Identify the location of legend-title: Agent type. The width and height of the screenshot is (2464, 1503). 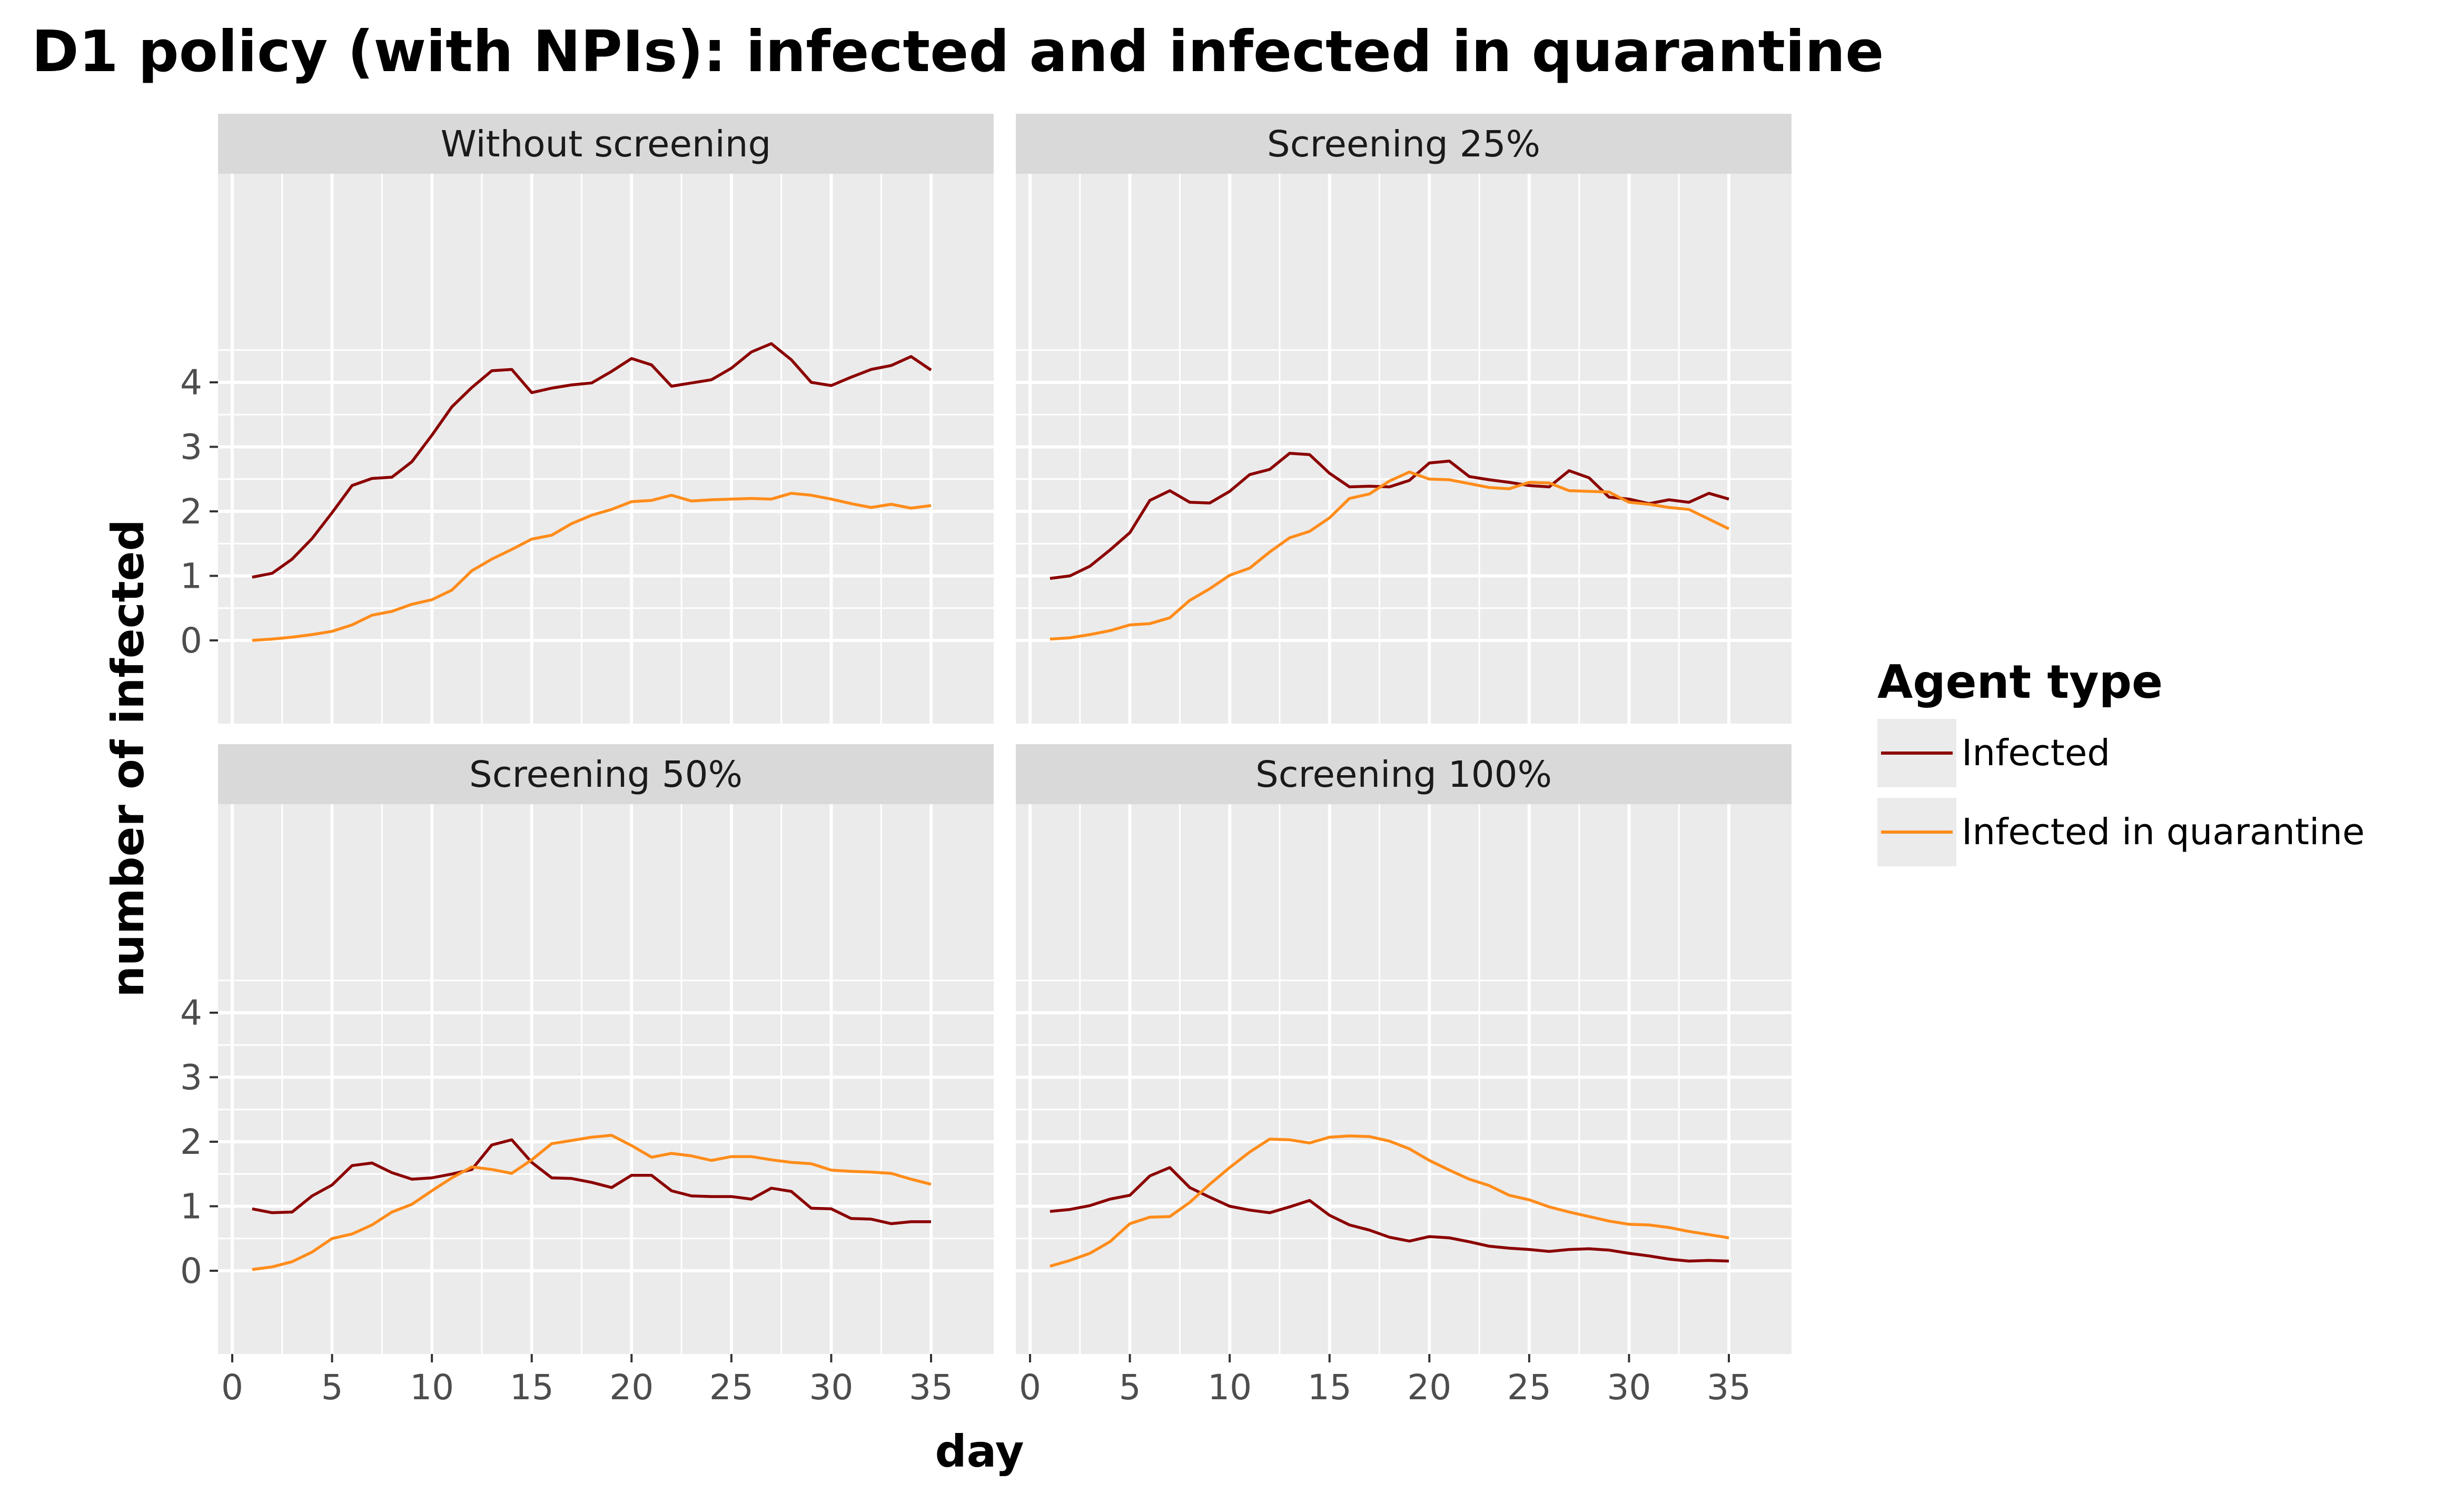
(2020, 682).